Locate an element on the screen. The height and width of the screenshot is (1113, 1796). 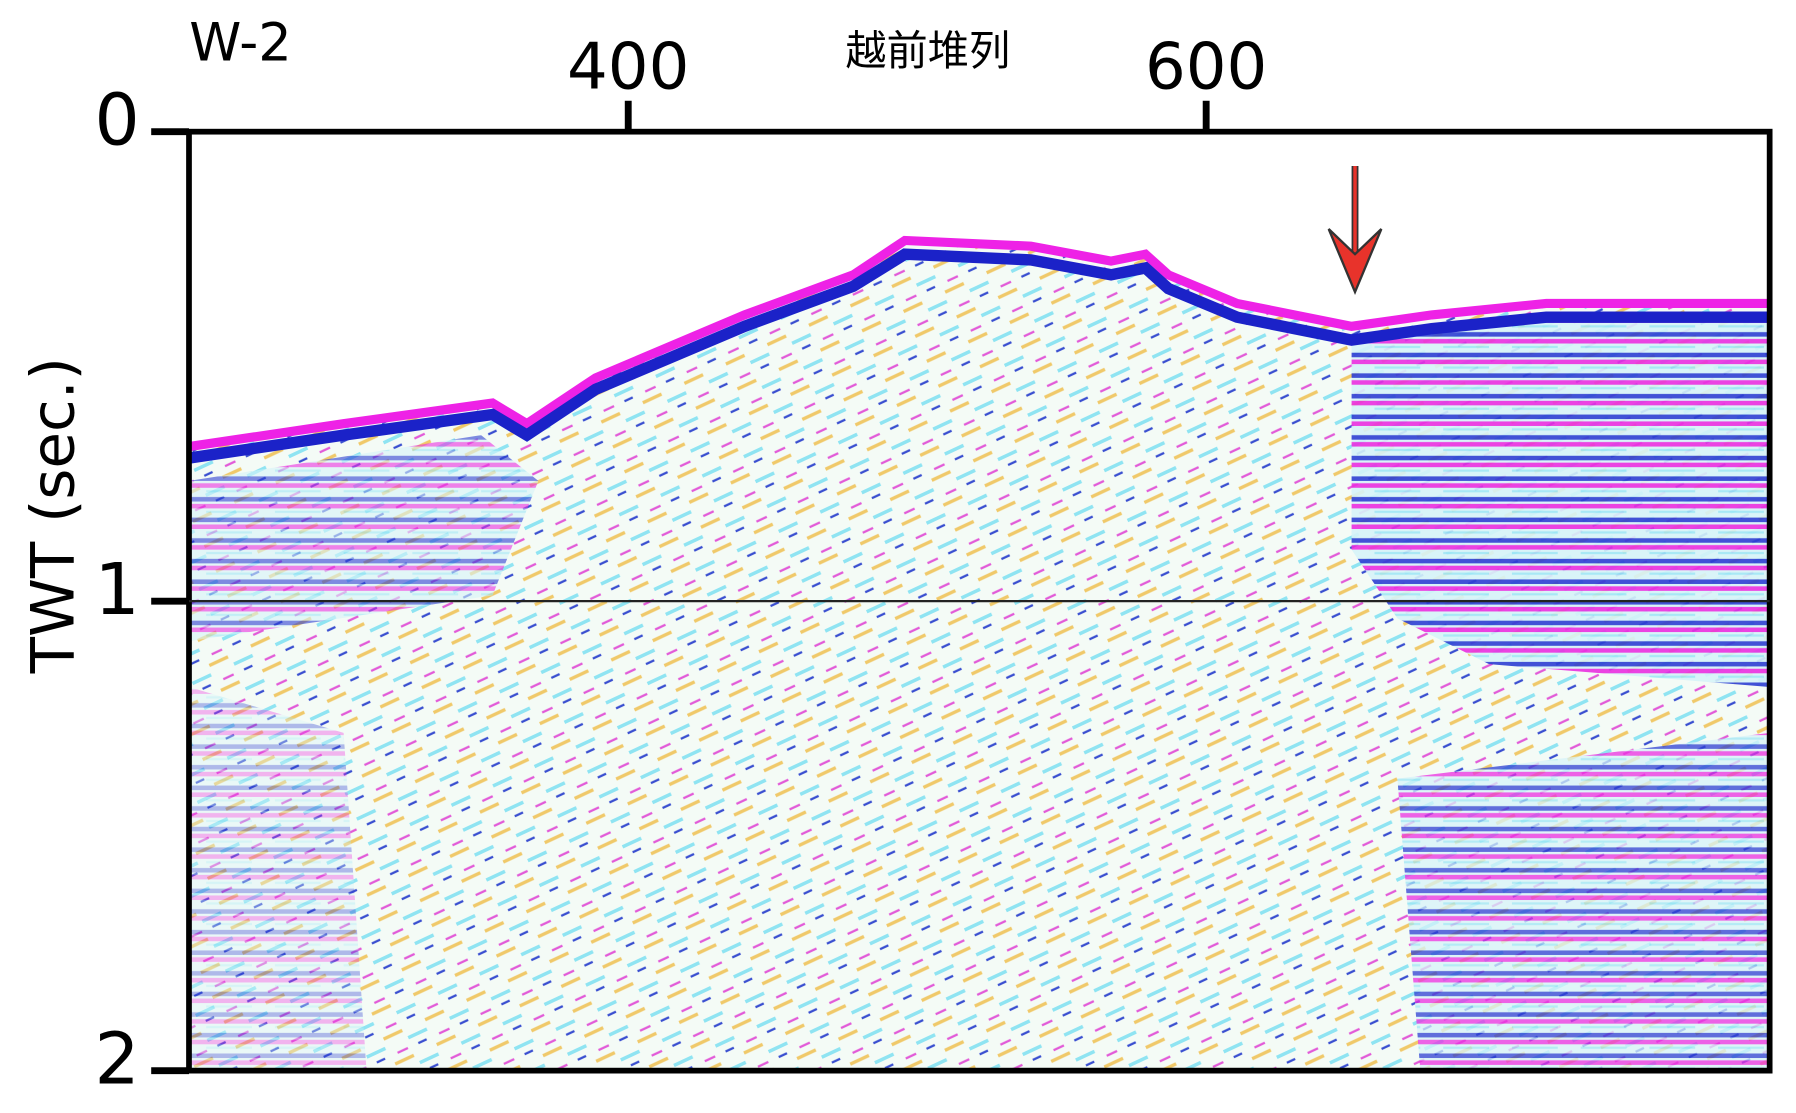
y-tick-label: 0 is located at coordinates (117, 119).